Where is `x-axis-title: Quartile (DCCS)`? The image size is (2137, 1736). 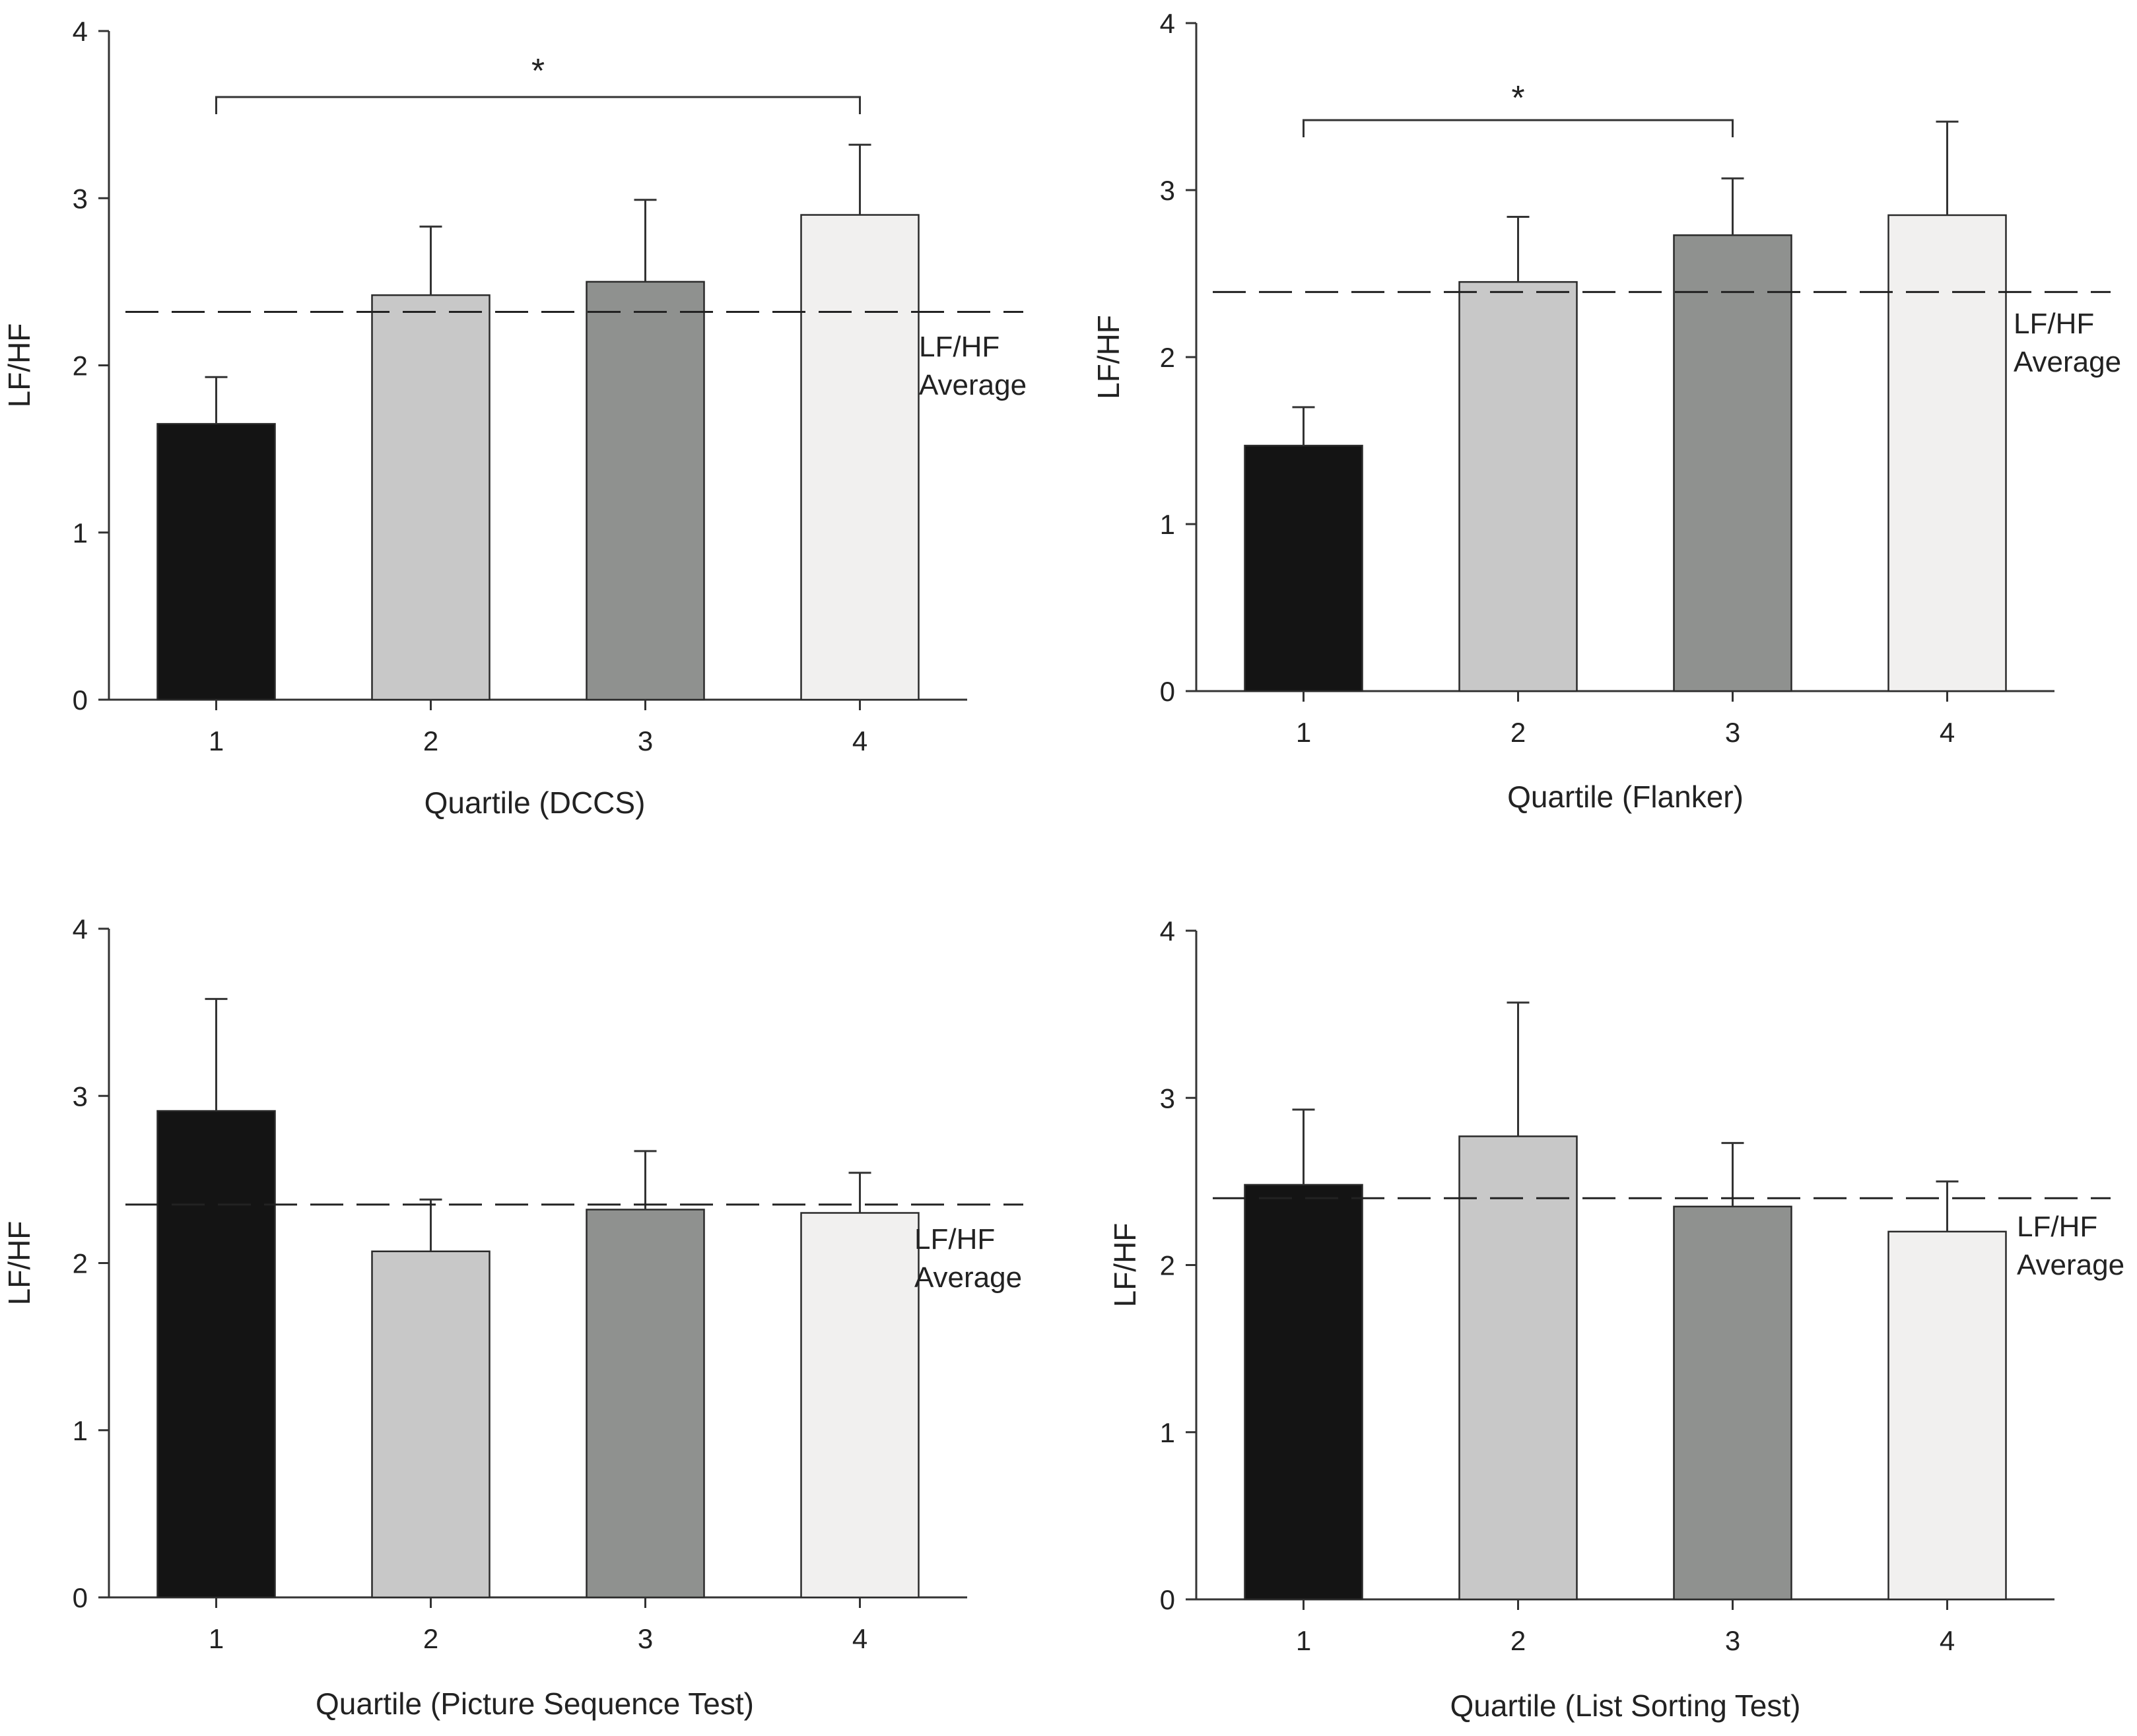
x-axis-title: Quartile (DCCS) is located at coordinates (535, 802).